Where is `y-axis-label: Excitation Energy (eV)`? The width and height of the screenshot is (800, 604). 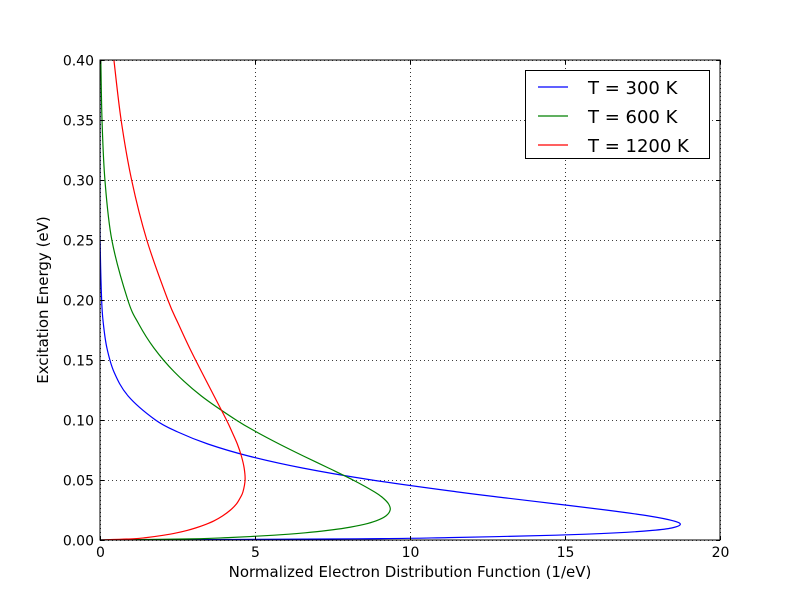
y-axis-label: Excitation Energy (eV) is located at coordinates (43, 300).